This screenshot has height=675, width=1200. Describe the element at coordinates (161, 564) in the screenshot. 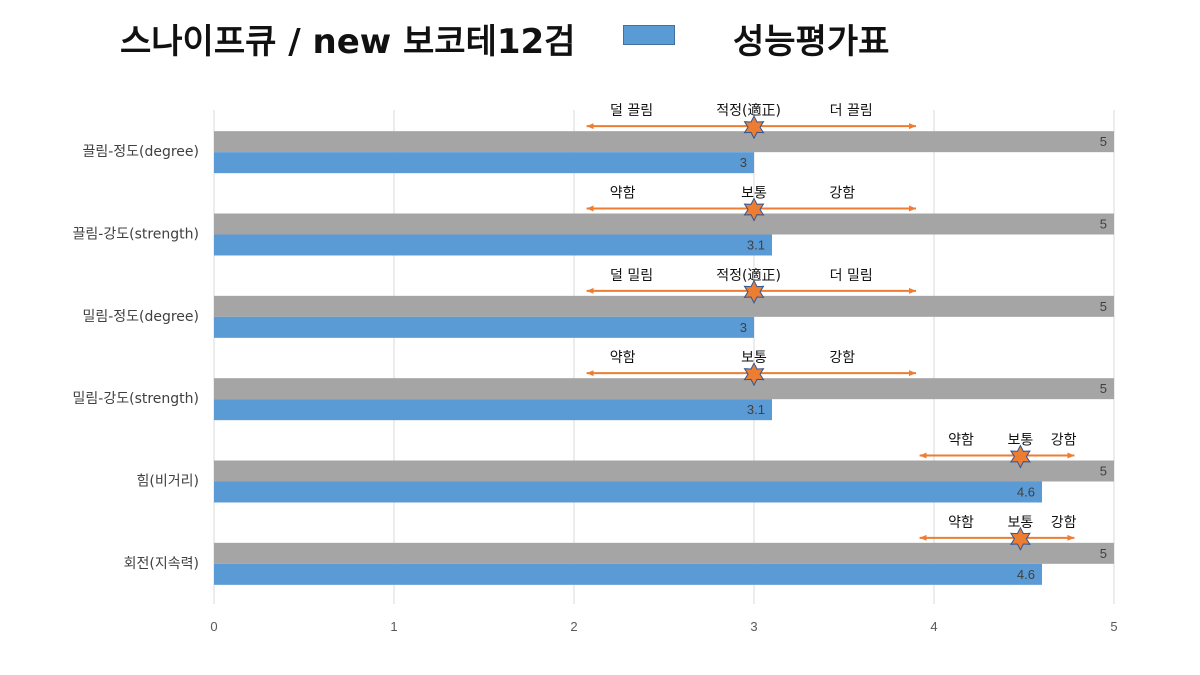

I see `category-label: 회전(지속력)` at that location.